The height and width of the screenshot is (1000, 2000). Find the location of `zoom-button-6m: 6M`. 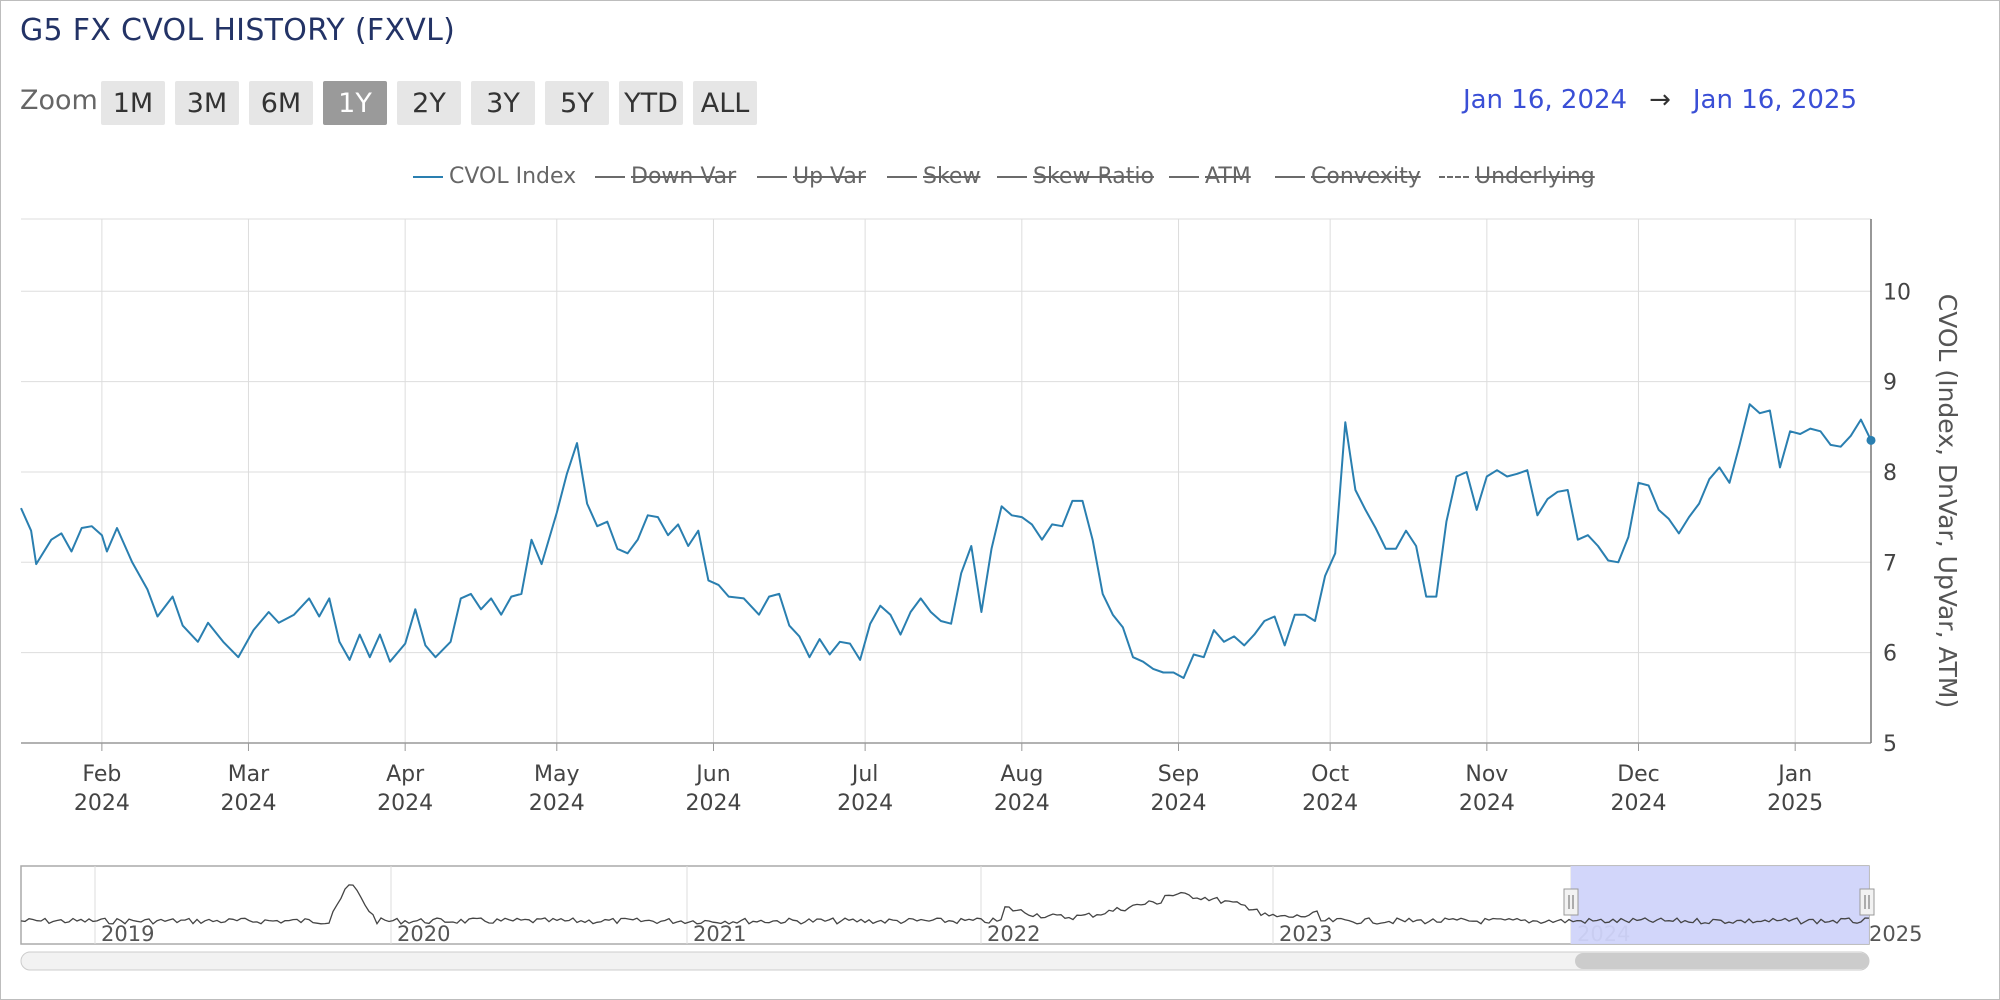

zoom-button-6m: 6M is located at coordinates (281, 103).